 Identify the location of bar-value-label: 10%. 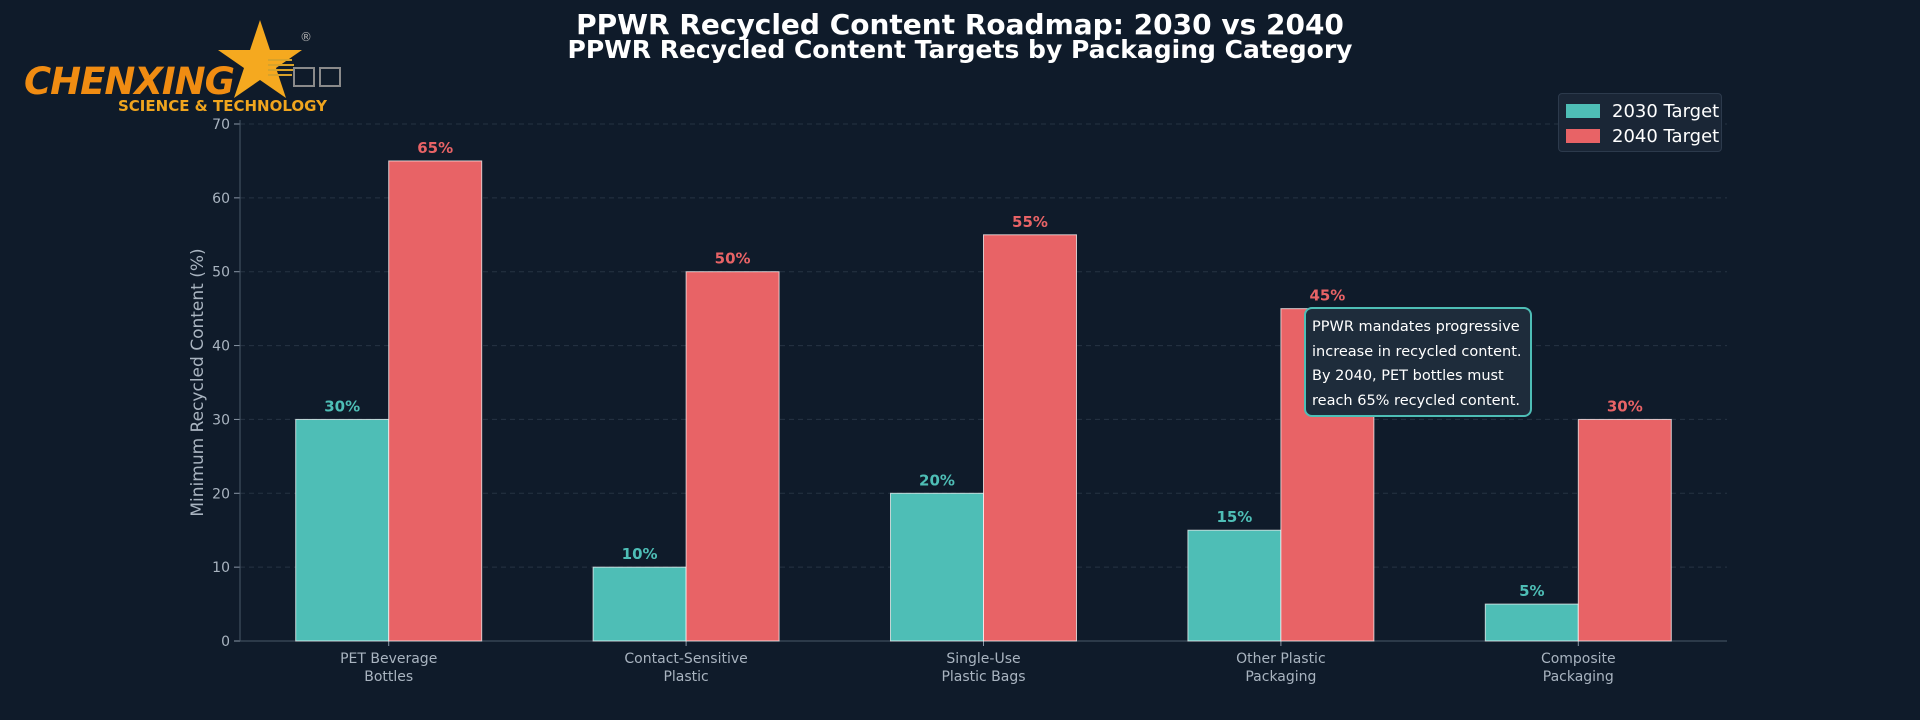
(640, 554).